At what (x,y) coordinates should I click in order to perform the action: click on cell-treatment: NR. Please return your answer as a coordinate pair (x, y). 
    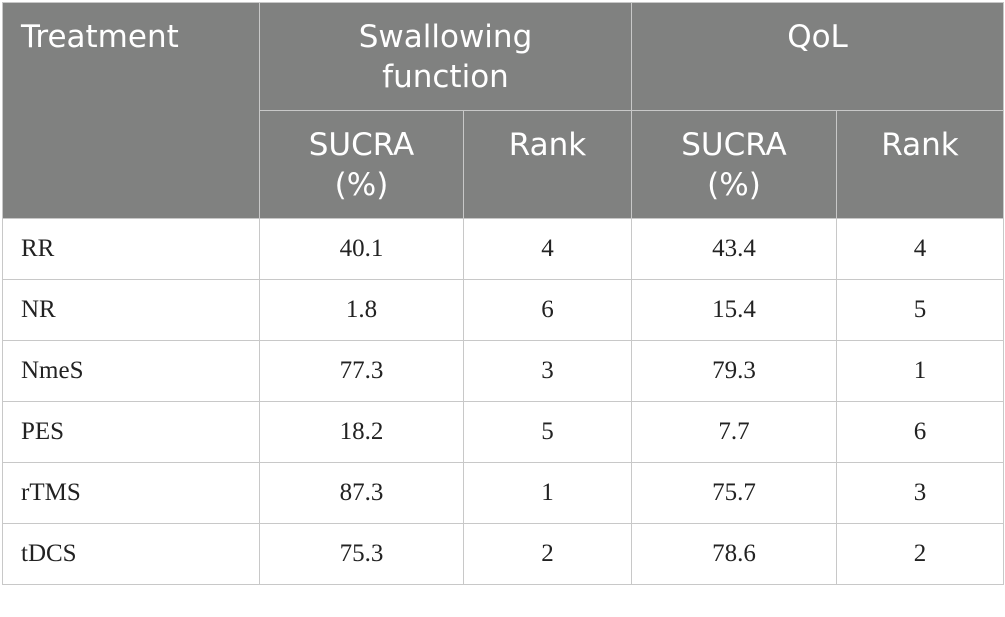
    Looking at the image, I should click on (131, 310).